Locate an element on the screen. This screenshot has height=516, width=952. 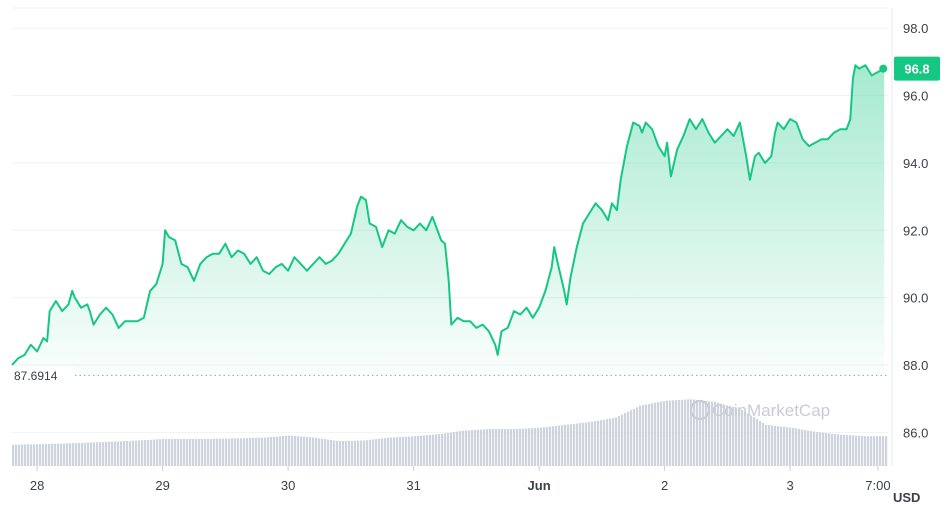
y-tick-label: 86.0 is located at coordinates (915, 432).